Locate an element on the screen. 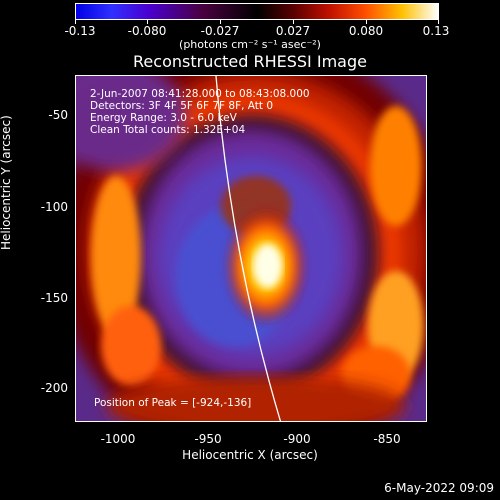 This screenshot has width=500, height=500. y-tick-label: -50 is located at coordinates (58, 115).